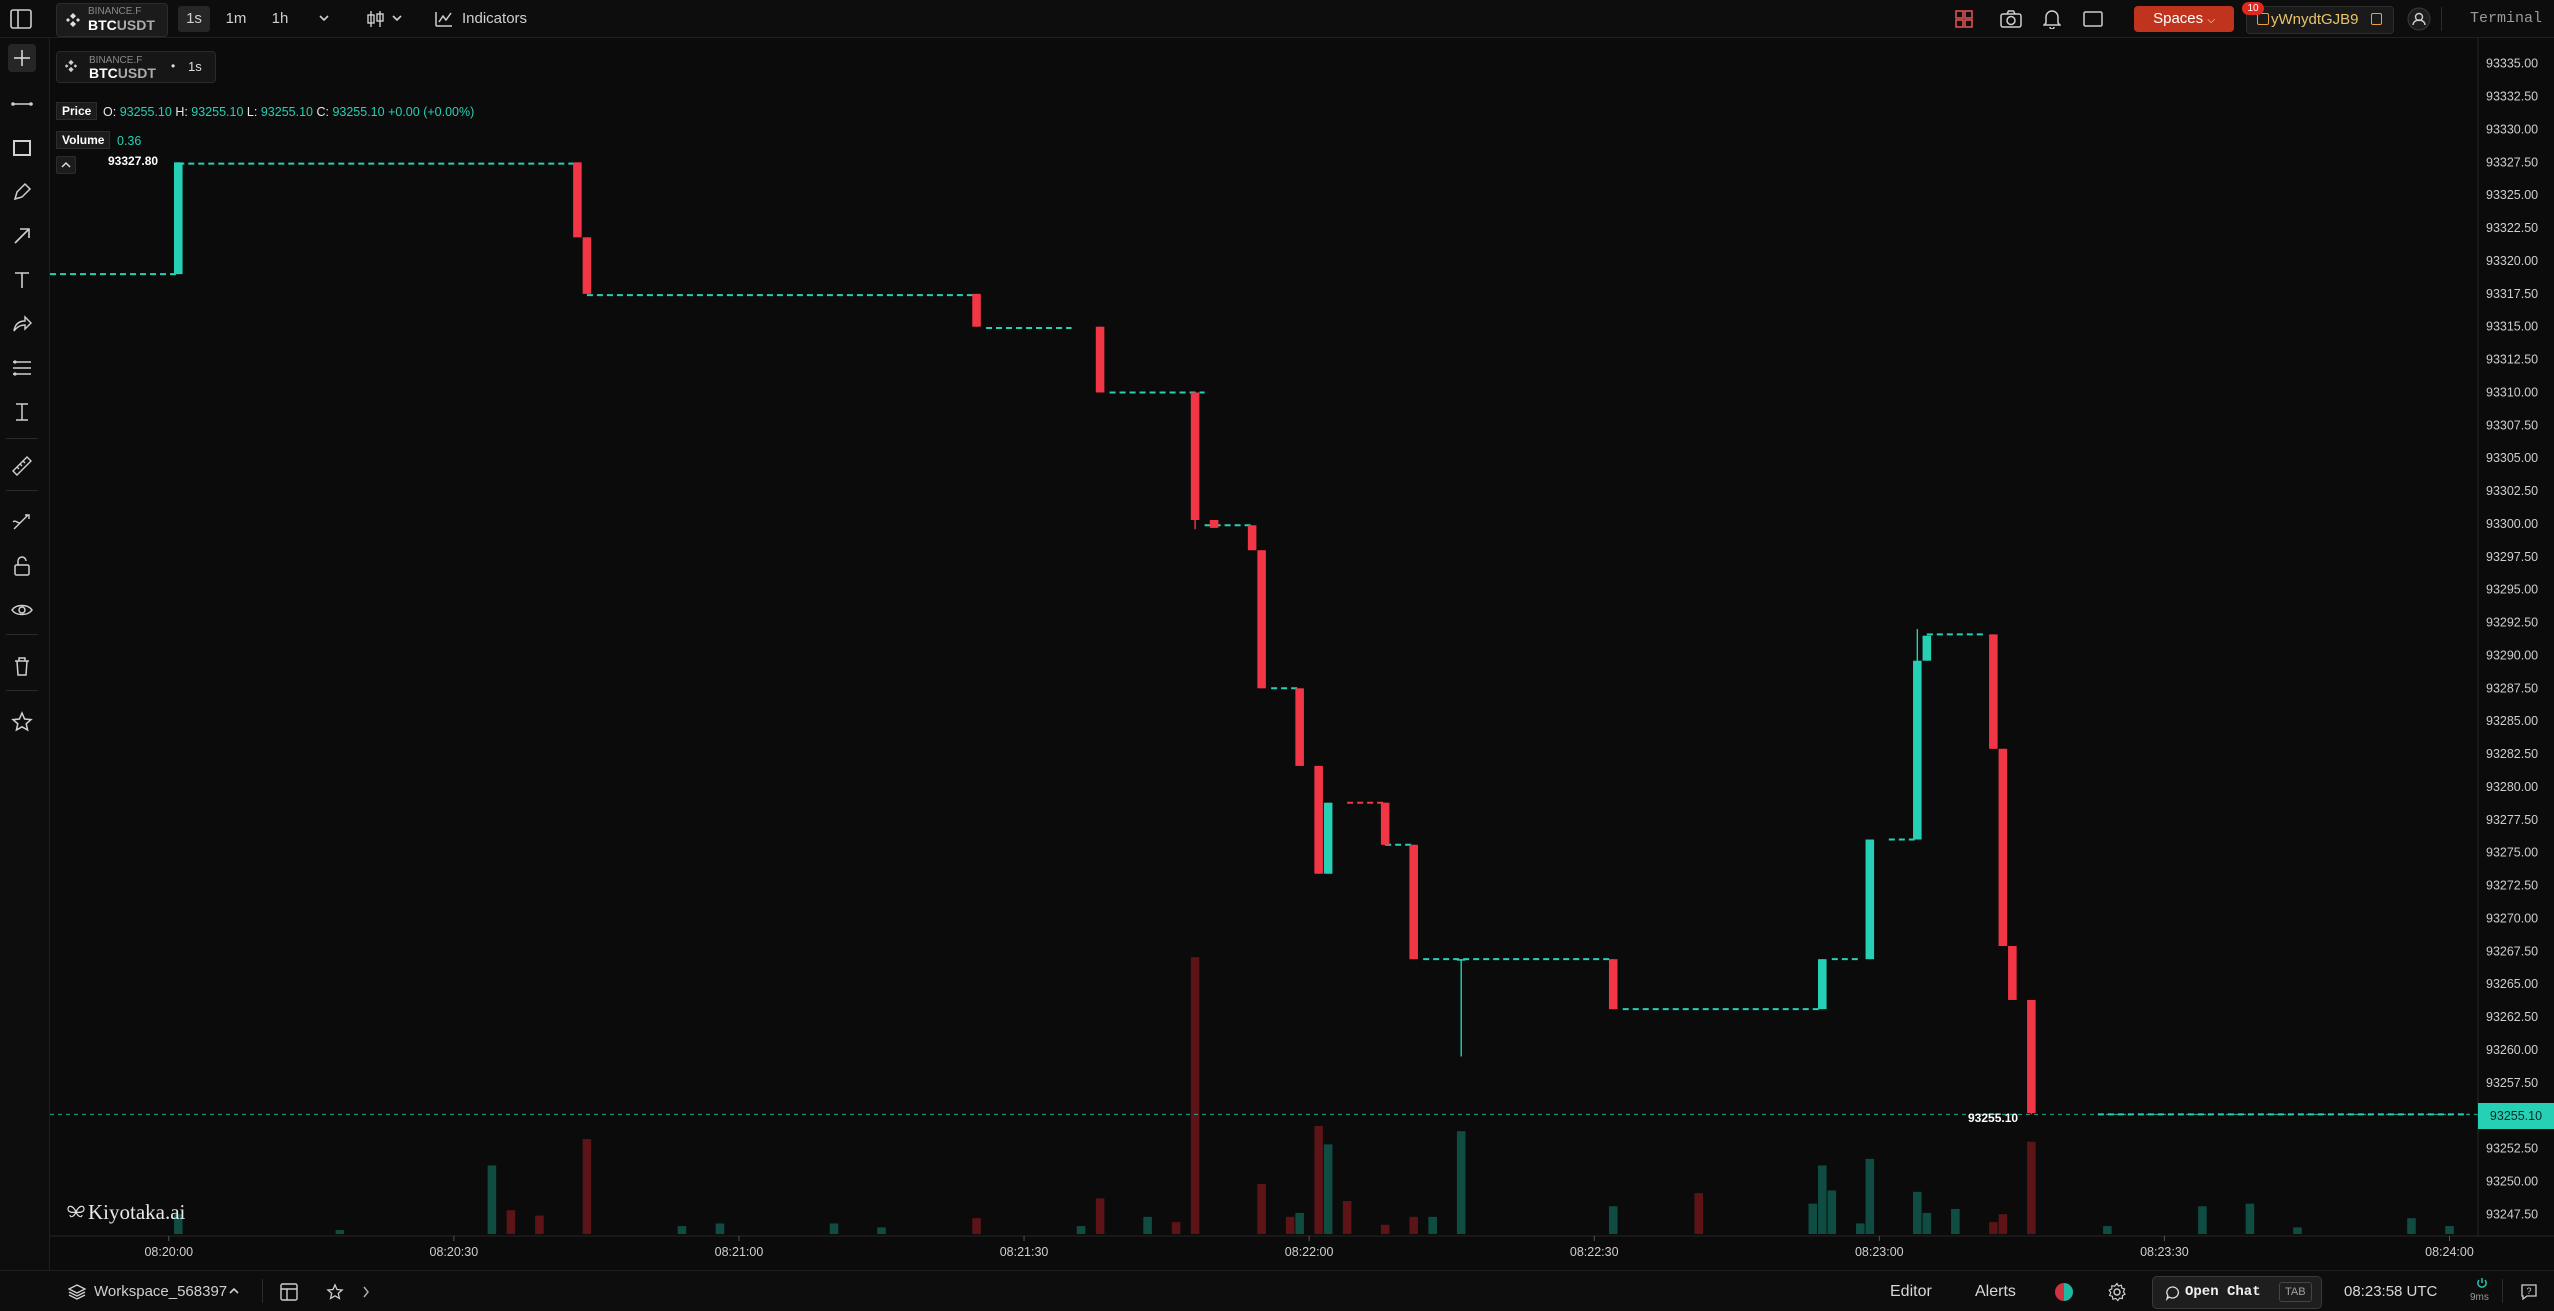  Describe the element at coordinates (2512, 853) in the screenshot. I see `price-tick-label: 93275.00` at that location.